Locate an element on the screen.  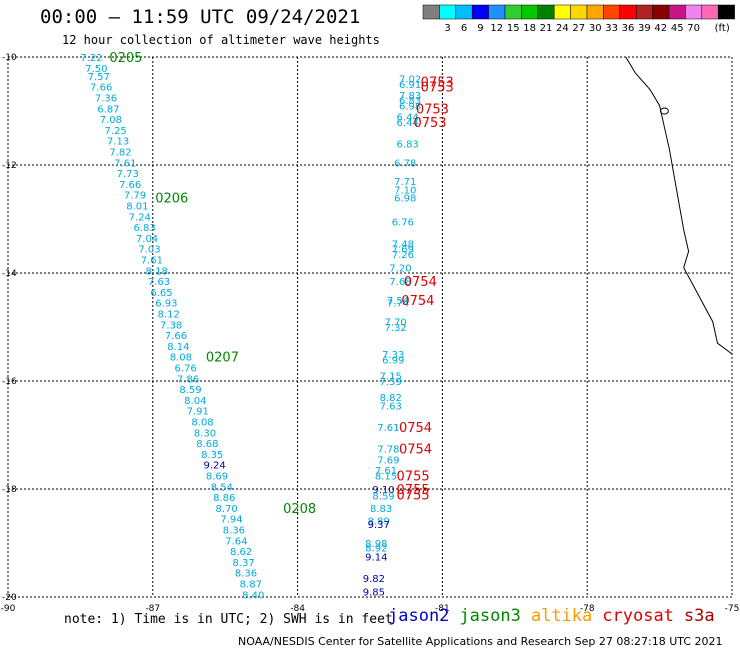
wave-height-label: 6.65 is located at coordinates (161, 293).